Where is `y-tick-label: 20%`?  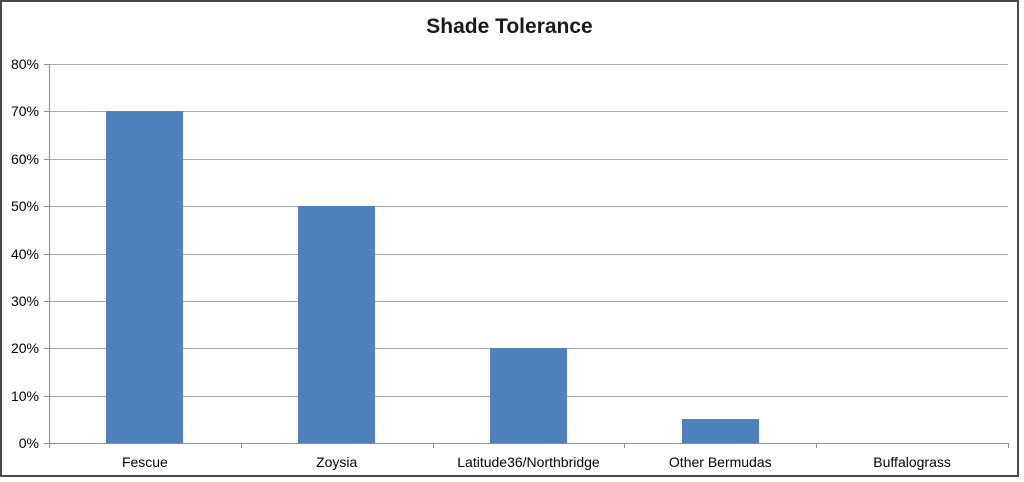 y-tick-label: 20% is located at coordinates (24, 348).